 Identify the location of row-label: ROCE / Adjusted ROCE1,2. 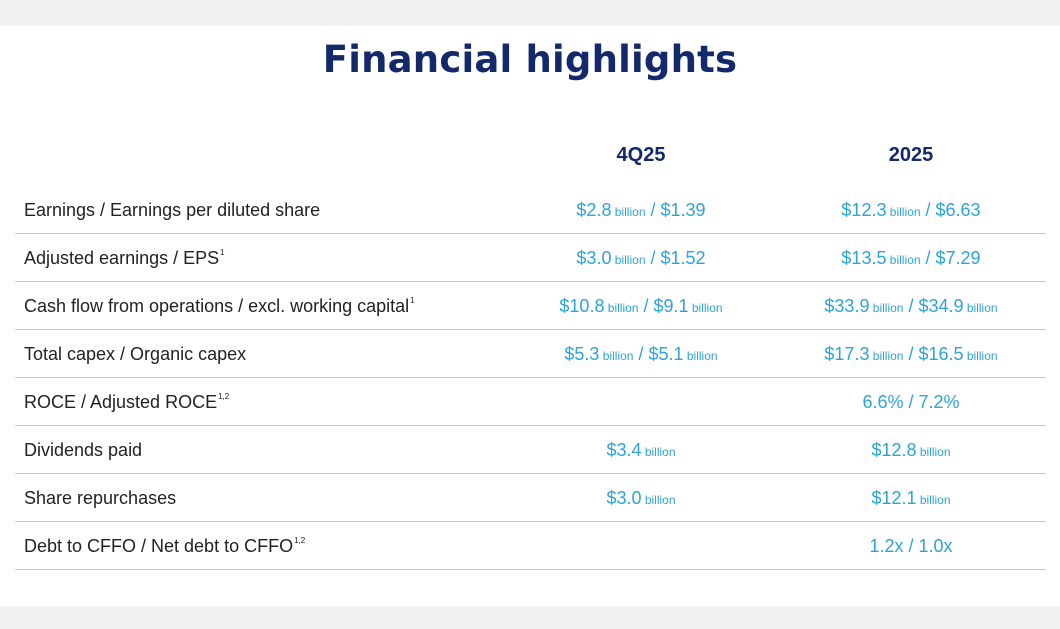
(127, 402).